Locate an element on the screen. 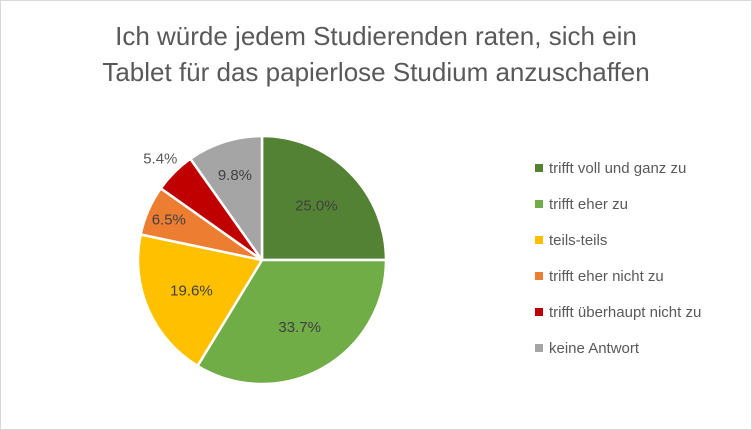  data-label-5: 5.4% is located at coordinates (160, 158).